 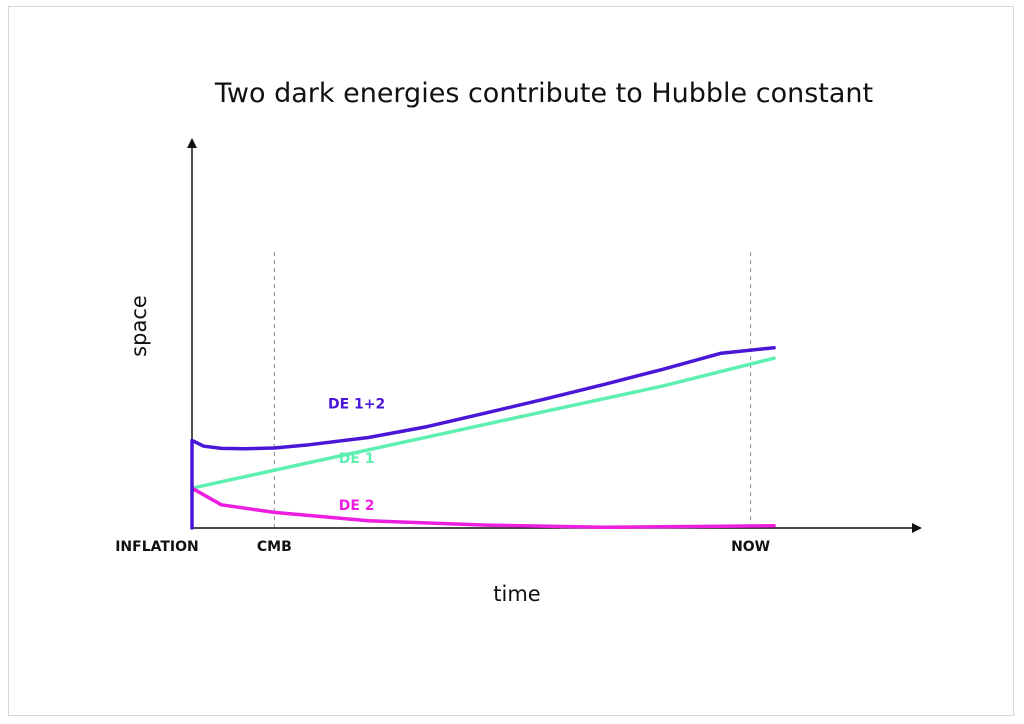 I want to click on x-axis-label: time, so click(x=516, y=594).